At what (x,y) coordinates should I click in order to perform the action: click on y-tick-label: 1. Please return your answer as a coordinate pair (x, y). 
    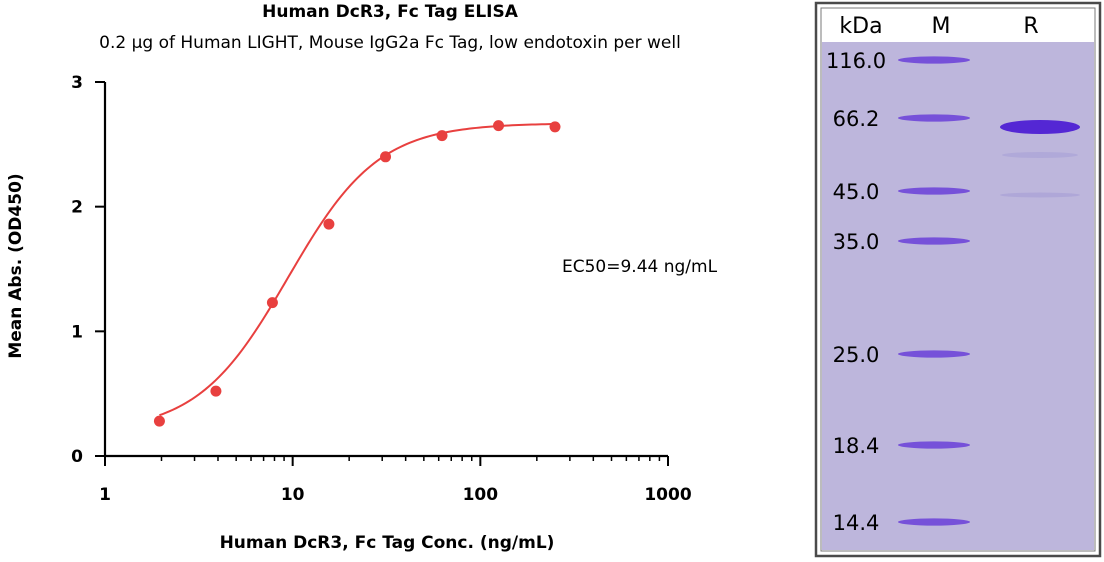
    Looking at the image, I should click on (77, 332).